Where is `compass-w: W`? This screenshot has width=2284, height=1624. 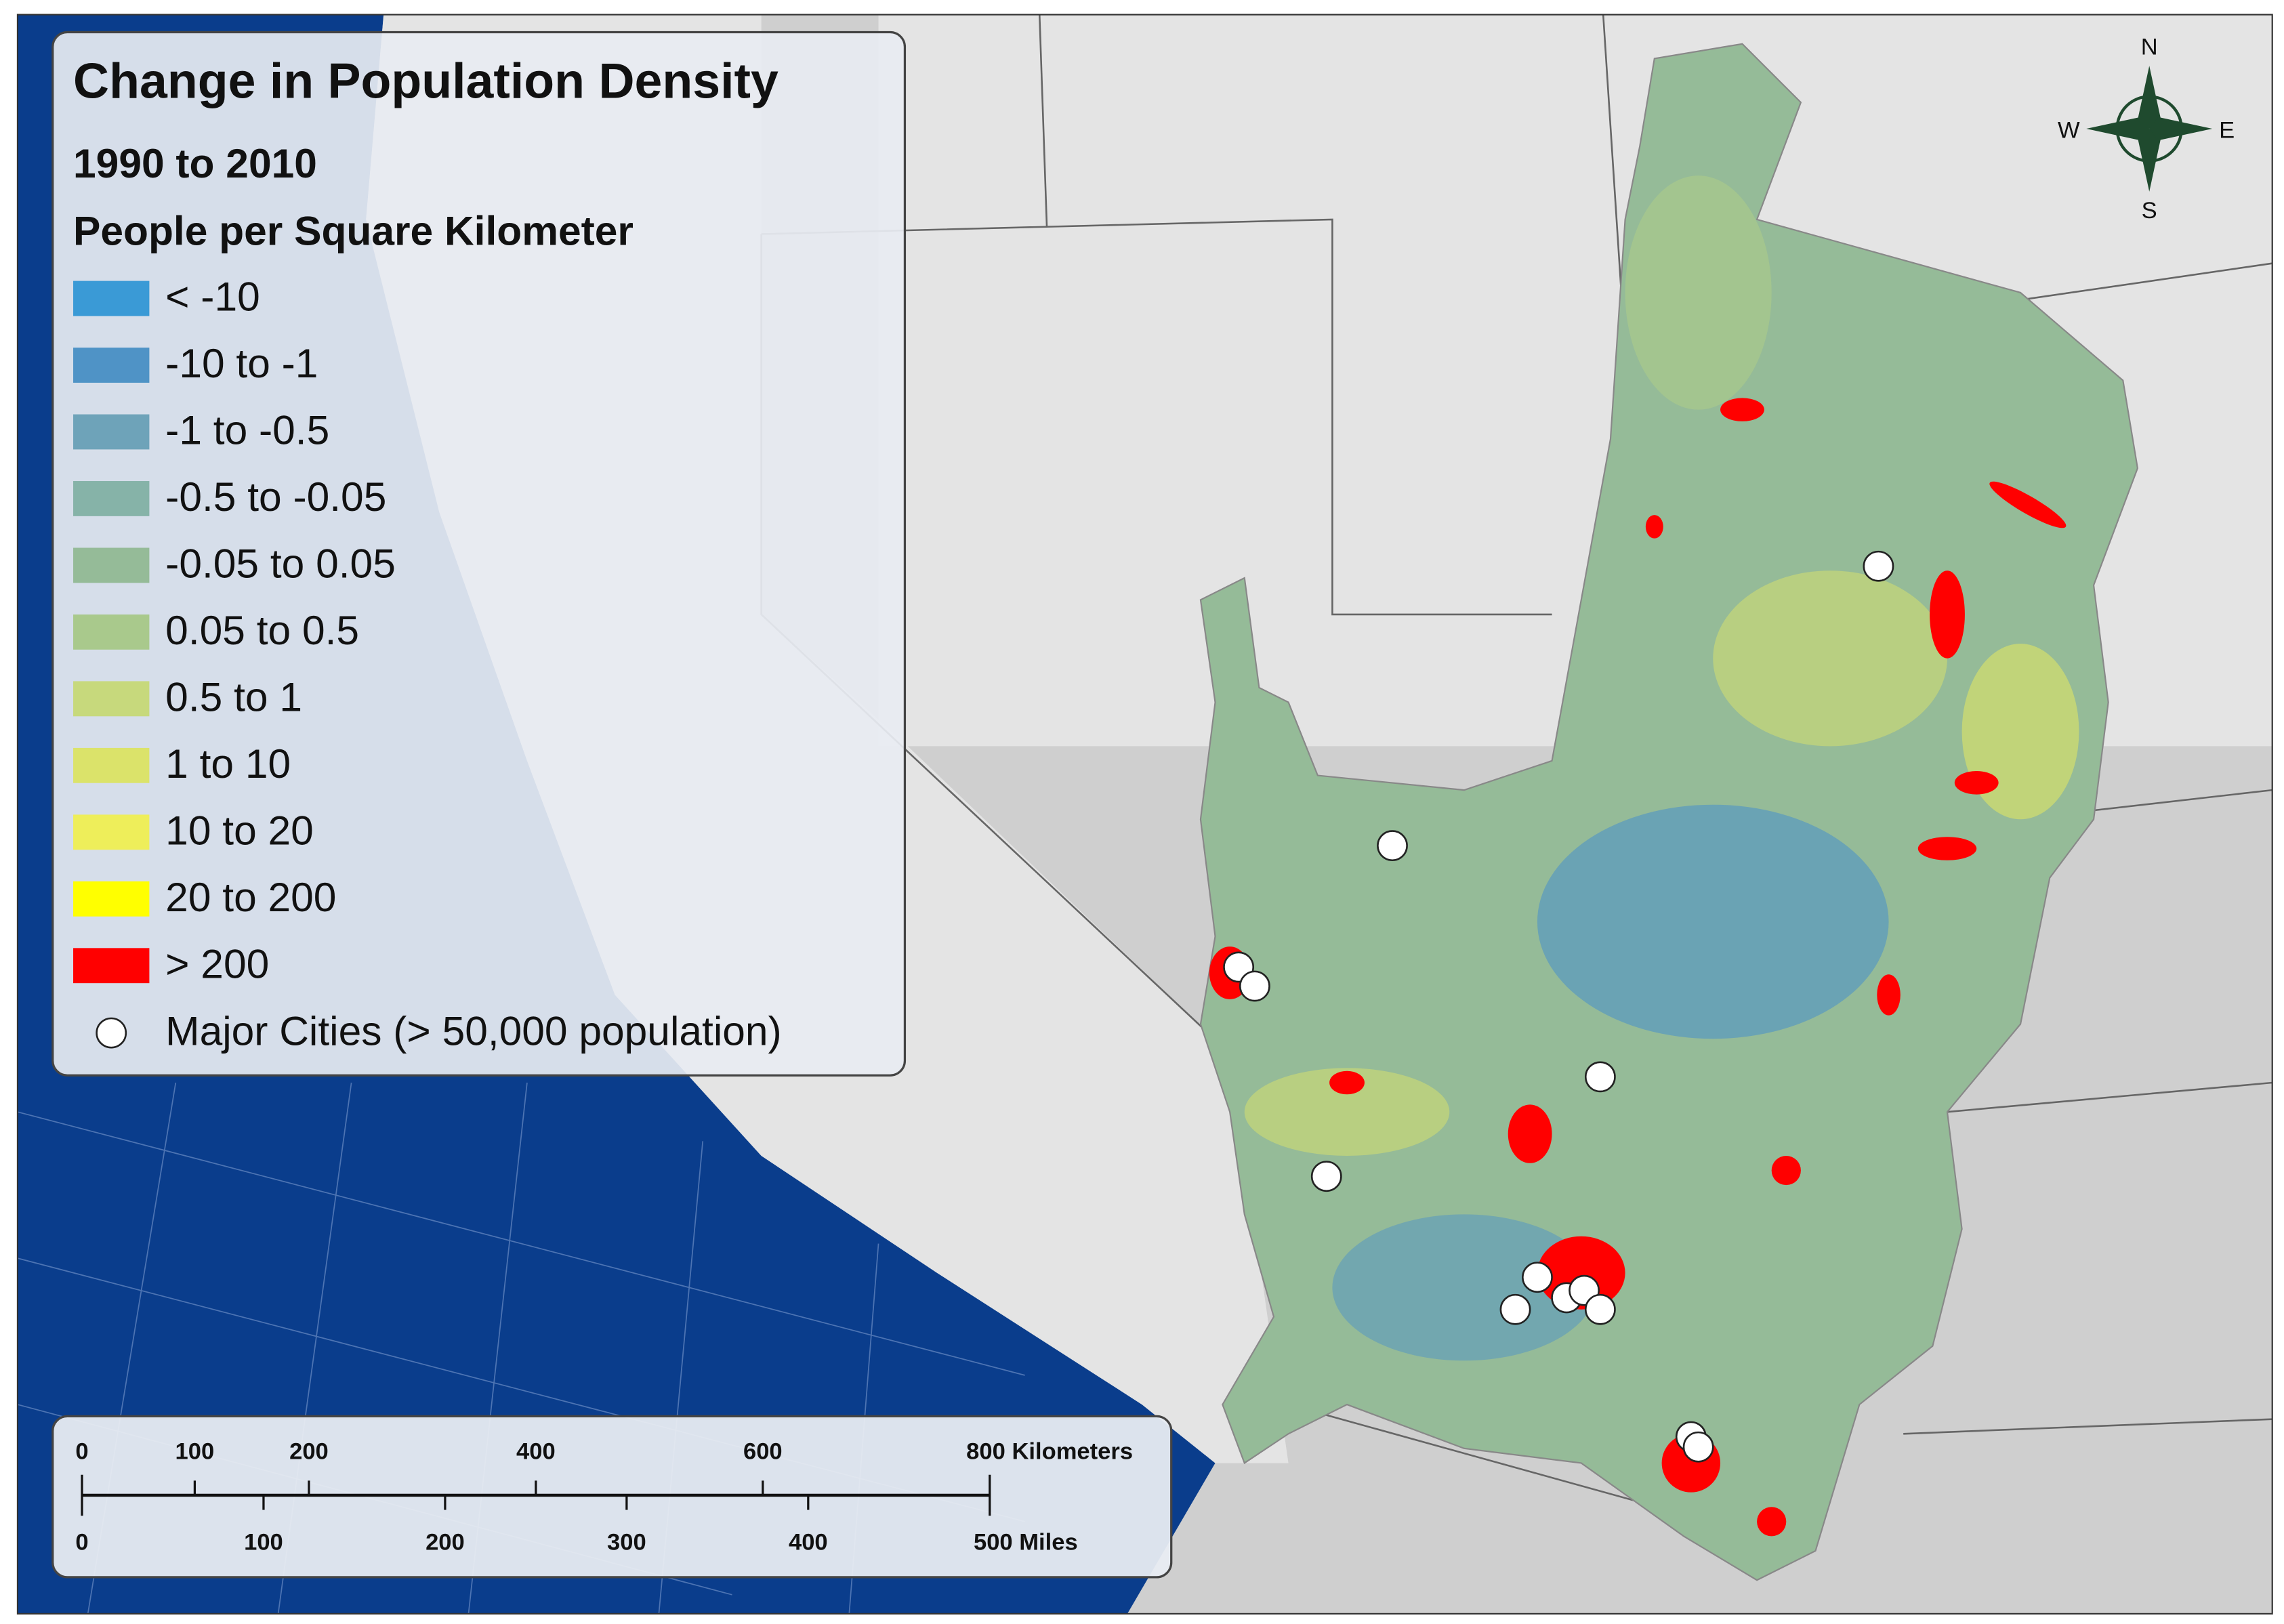 compass-w: W is located at coordinates (2069, 130).